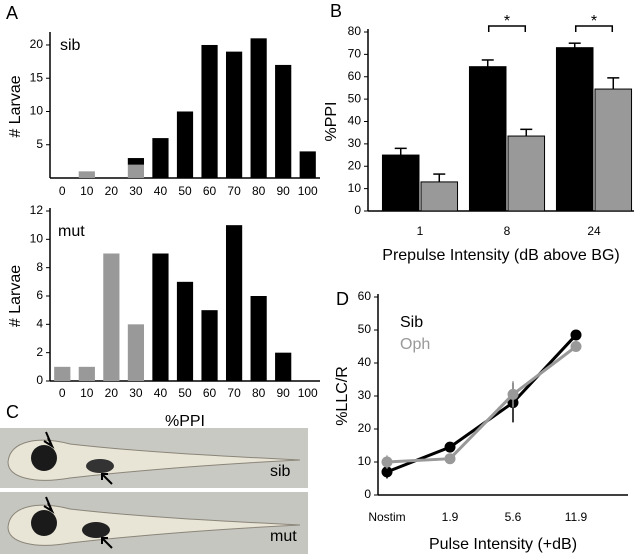 The width and height of the screenshot is (640, 554). Describe the element at coordinates (355, 31) in the screenshot. I see `y-tick-label: 80` at that location.